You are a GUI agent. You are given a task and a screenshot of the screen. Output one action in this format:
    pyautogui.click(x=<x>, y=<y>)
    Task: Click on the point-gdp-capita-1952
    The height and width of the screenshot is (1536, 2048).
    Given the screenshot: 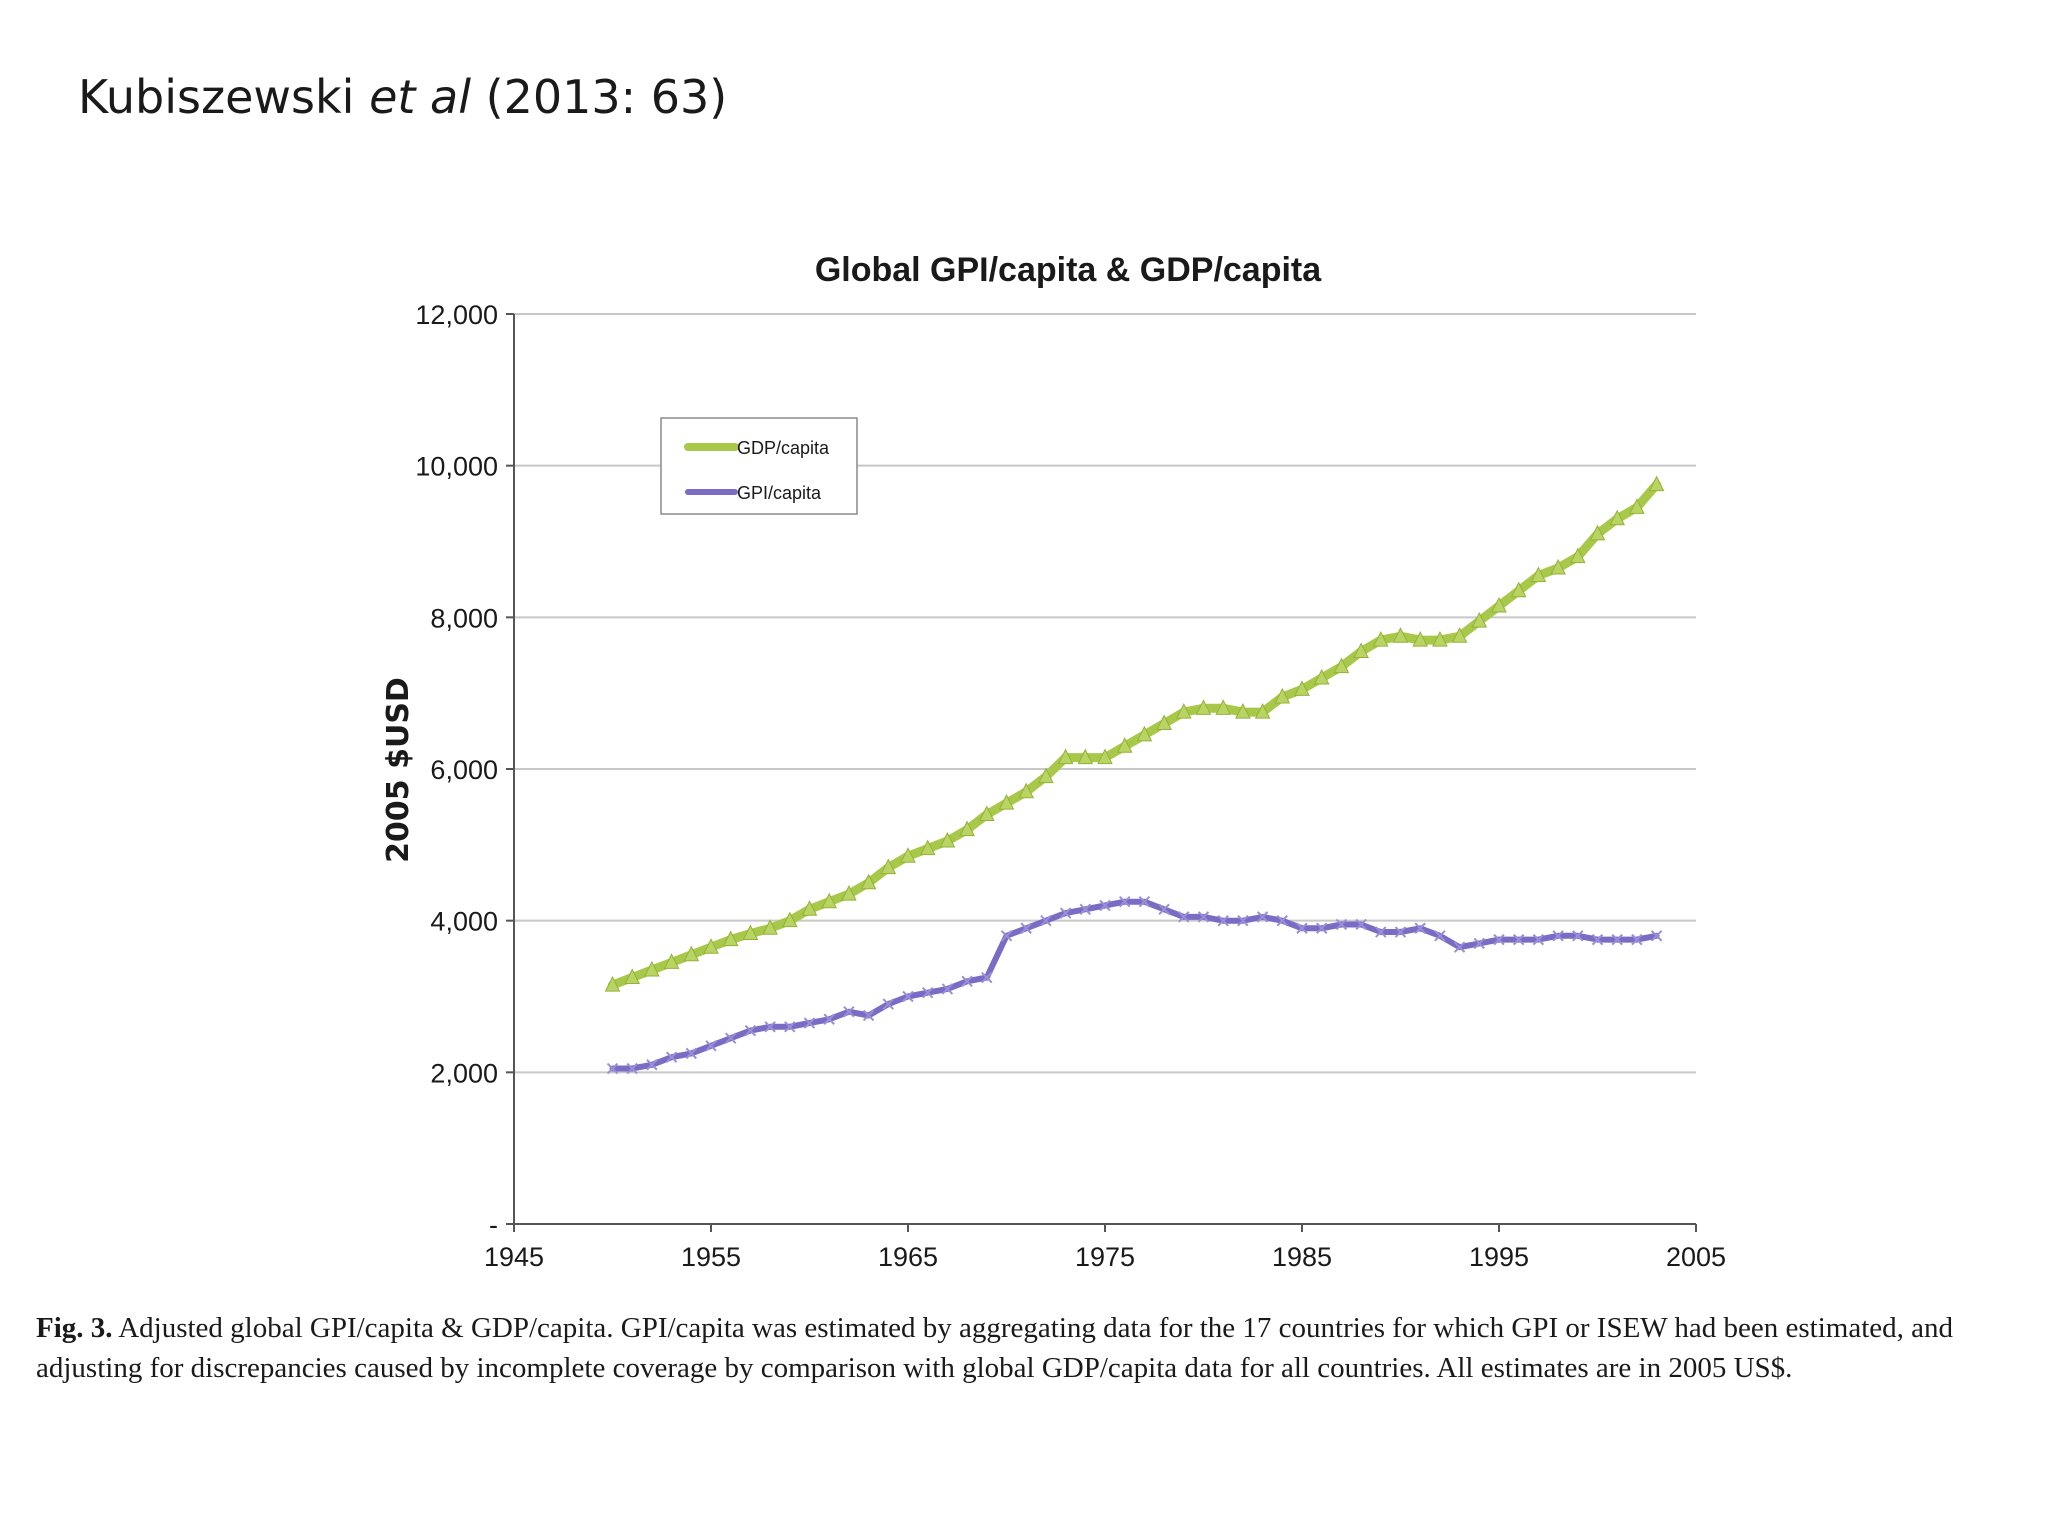 What is the action you would take?
    pyautogui.click(x=652, y=968)
    